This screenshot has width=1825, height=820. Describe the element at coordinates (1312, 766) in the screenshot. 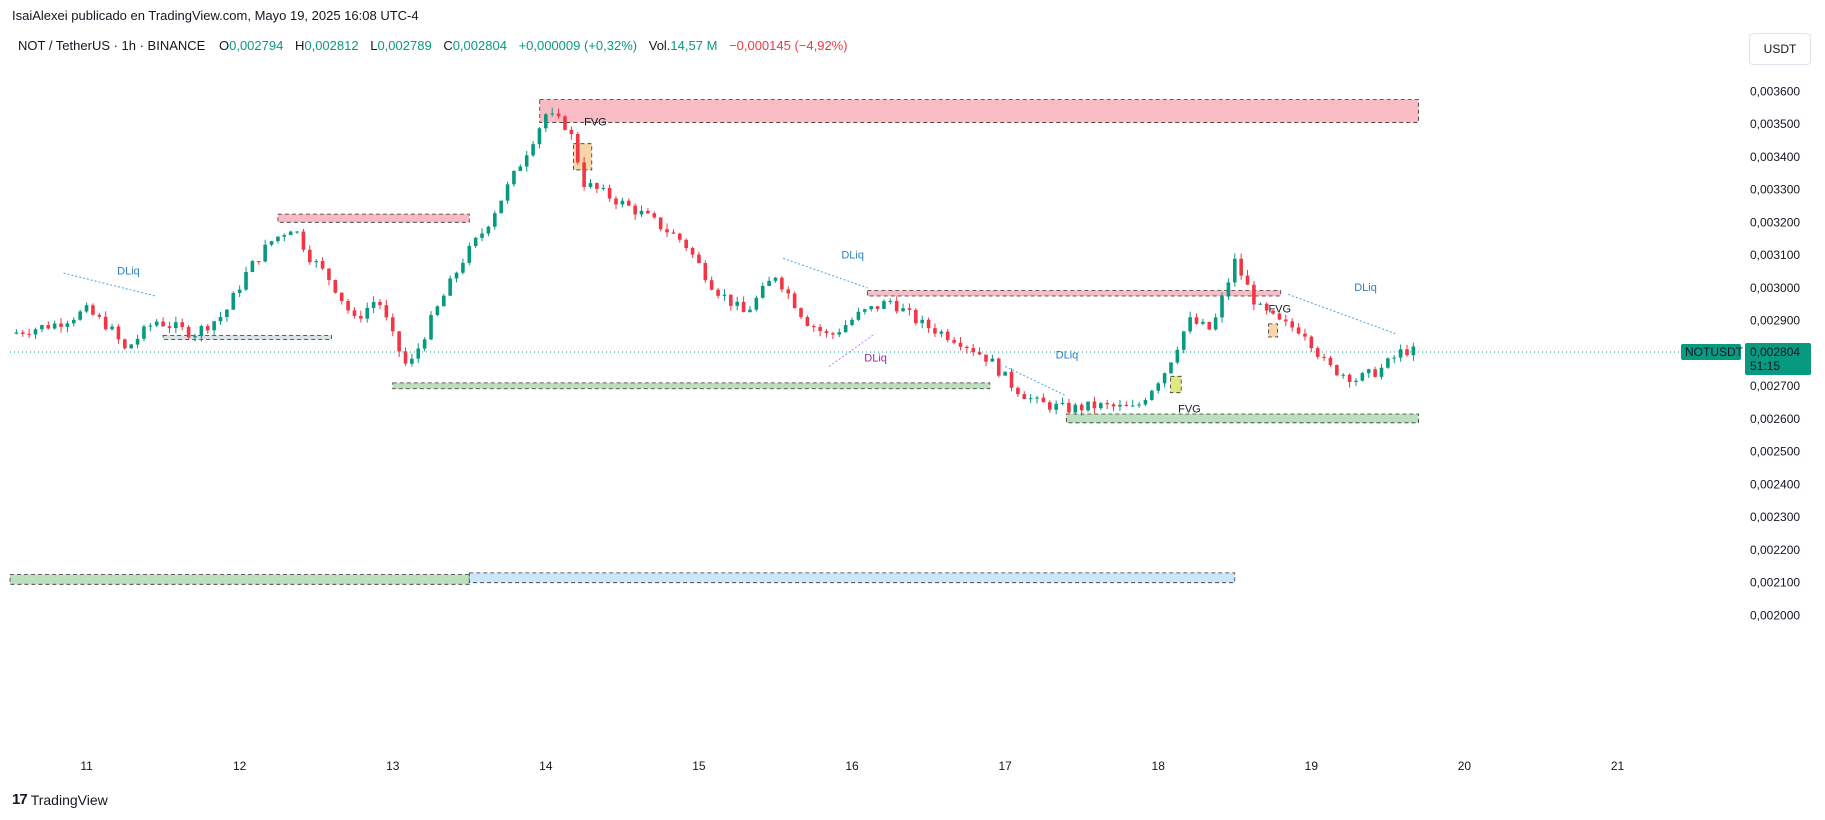

I see `x-tick-label: 19` at that location.